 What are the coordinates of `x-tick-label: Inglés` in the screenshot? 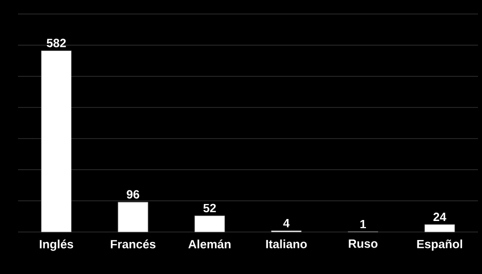 It's located at (57, 245).